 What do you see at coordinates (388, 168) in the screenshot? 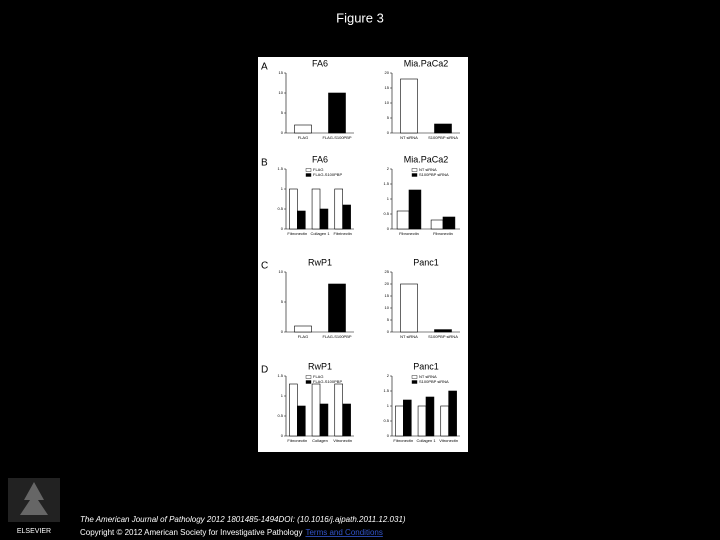
I see `y-tick-label: 2` at bounding box center [388, 168].